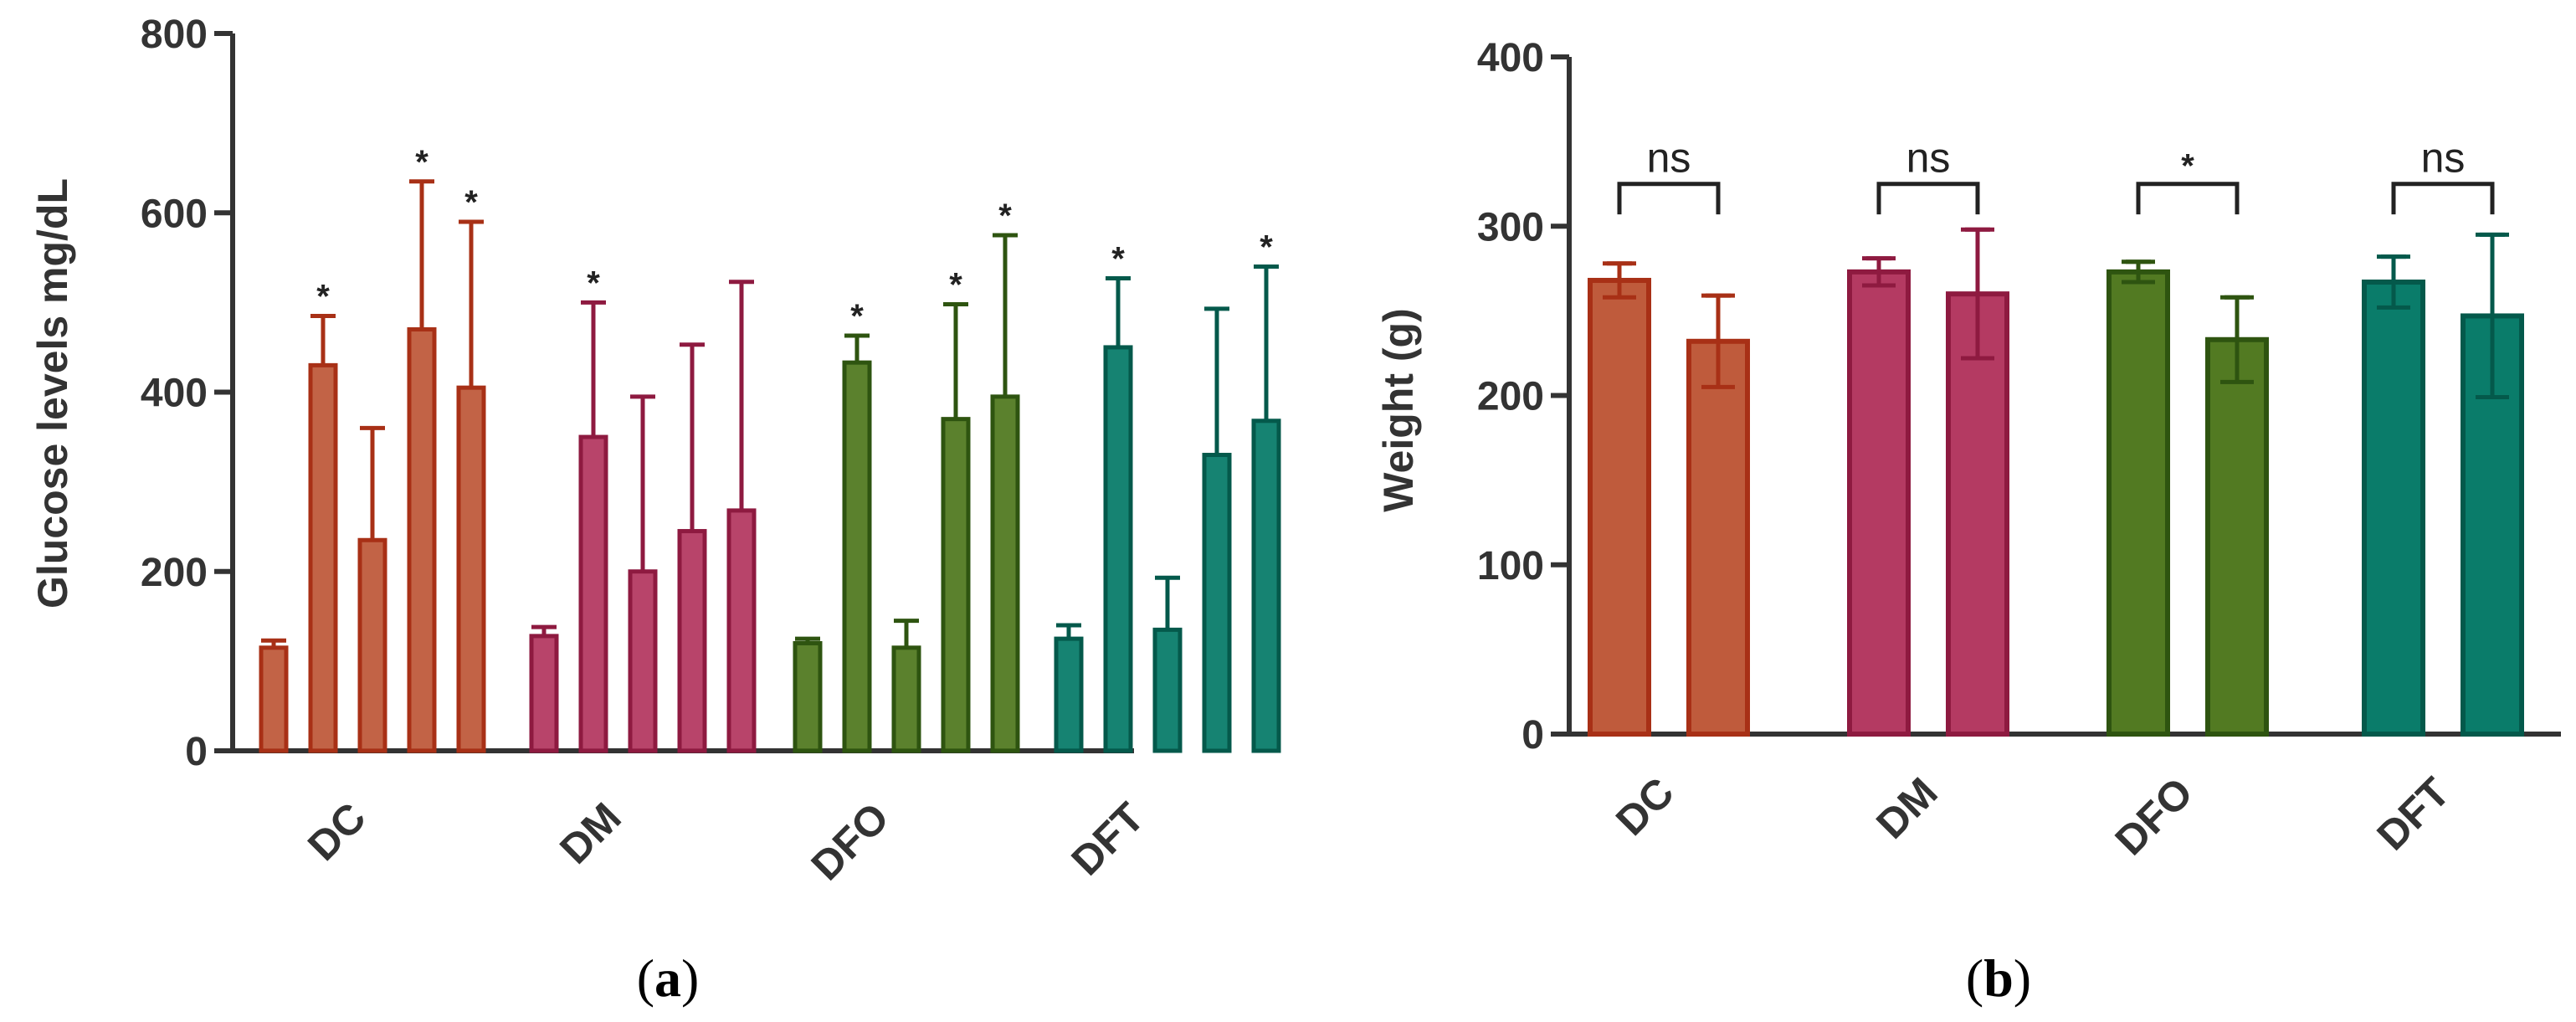 This screenshot has width=2576, height=1022. Describe the element at coordinates (196, 752) in the screenshot. I see `glucose-y-tick-label: 0` at that location.